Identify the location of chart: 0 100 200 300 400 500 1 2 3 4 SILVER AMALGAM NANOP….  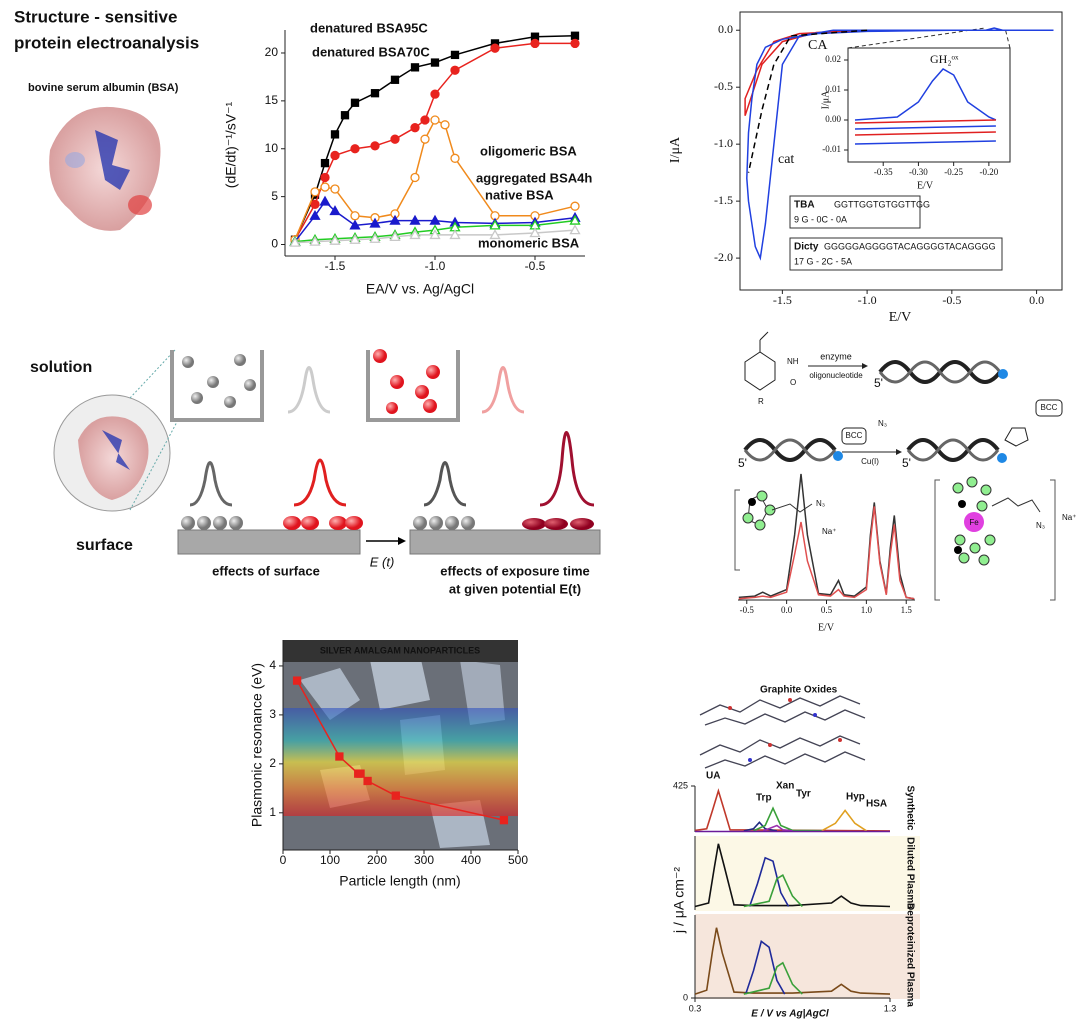
(388, 764).